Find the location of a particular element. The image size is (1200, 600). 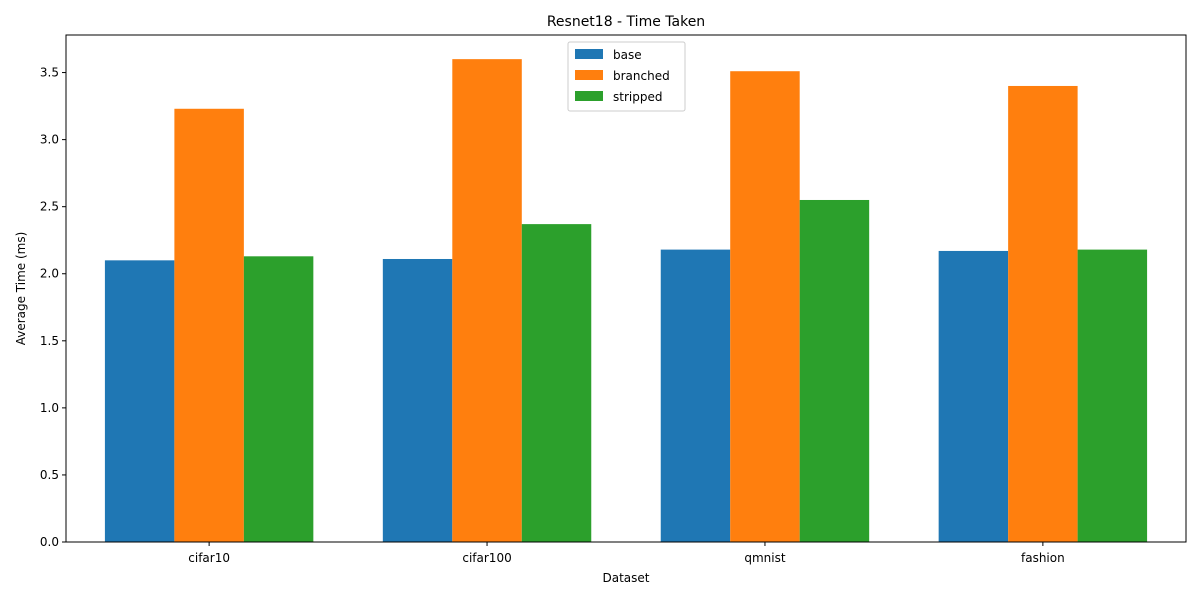

bar-stripped-qmnist is located at coordinates (834, 370).